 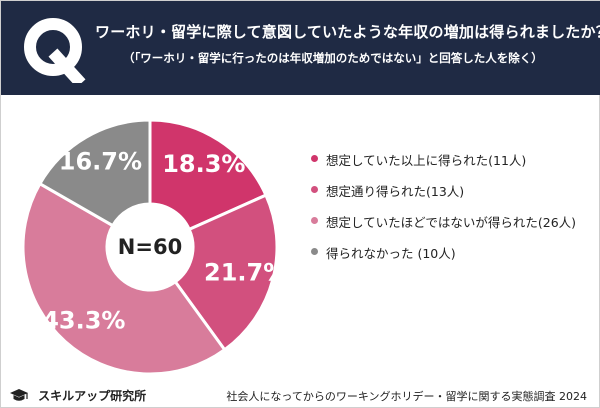 What do you see at coordinates (406, 396) in the screenshot?
I see `survey-title: 社会人になってからのワーキングホリデー・留学に関する実態調査 2024` at bounding box center [406, 396].